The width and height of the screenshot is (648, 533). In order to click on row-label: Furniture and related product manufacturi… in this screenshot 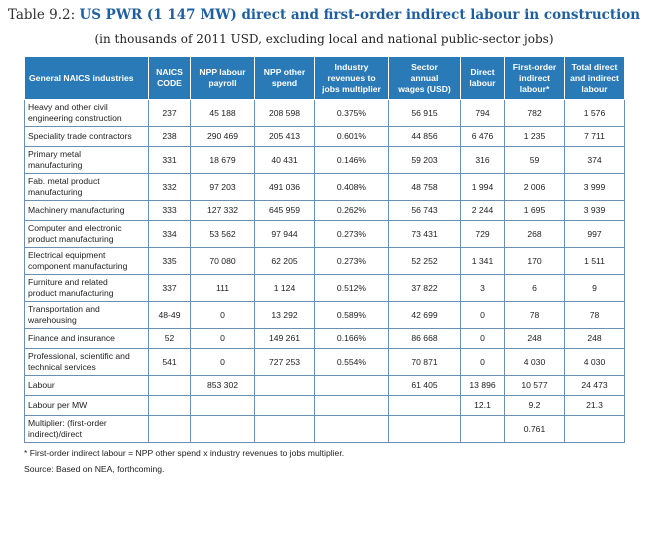, I will do `click(86, 288)`.